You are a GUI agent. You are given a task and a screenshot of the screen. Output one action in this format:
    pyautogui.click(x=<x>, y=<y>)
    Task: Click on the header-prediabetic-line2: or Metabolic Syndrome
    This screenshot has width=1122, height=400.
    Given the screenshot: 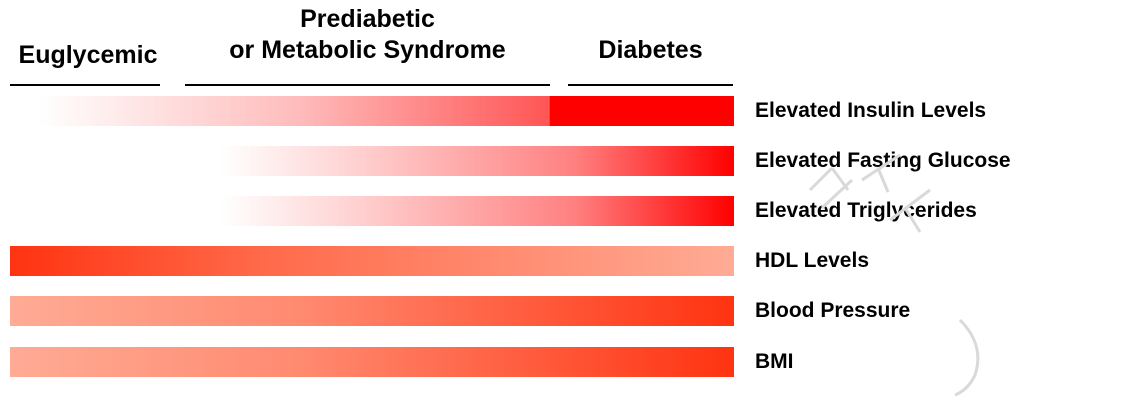 What is the action you would take?
    pyautogui.click(x=367, y=50)
    